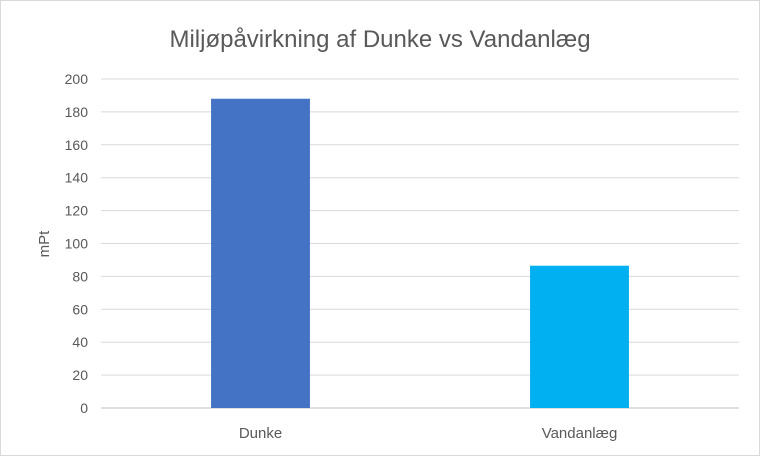 The image size is (760, 456). Describe the element at coordinates (80, 342) in the screenshot. I see `y-tick-label: 40` at that location.